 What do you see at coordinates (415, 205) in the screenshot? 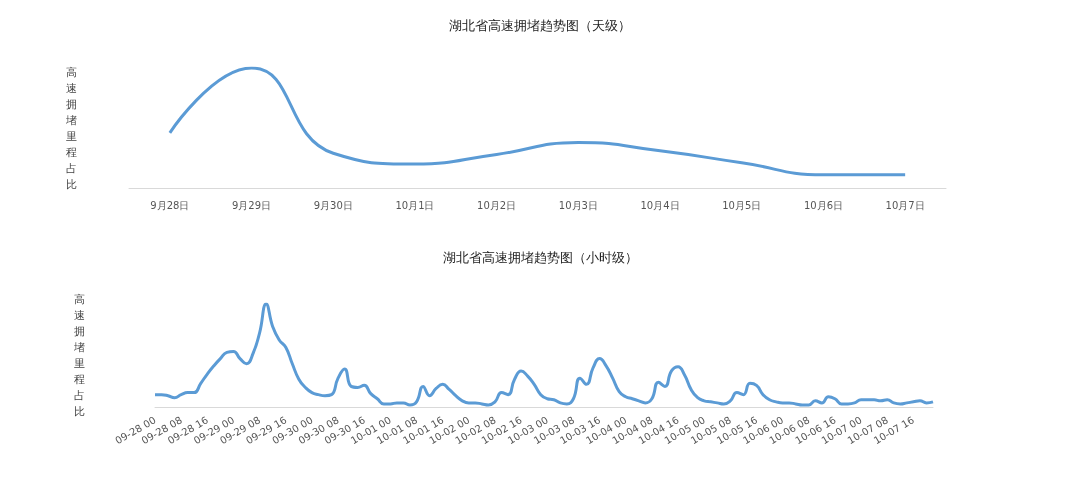
I see `x-tick-label: 10月1日` at bounding box center [415, 205].